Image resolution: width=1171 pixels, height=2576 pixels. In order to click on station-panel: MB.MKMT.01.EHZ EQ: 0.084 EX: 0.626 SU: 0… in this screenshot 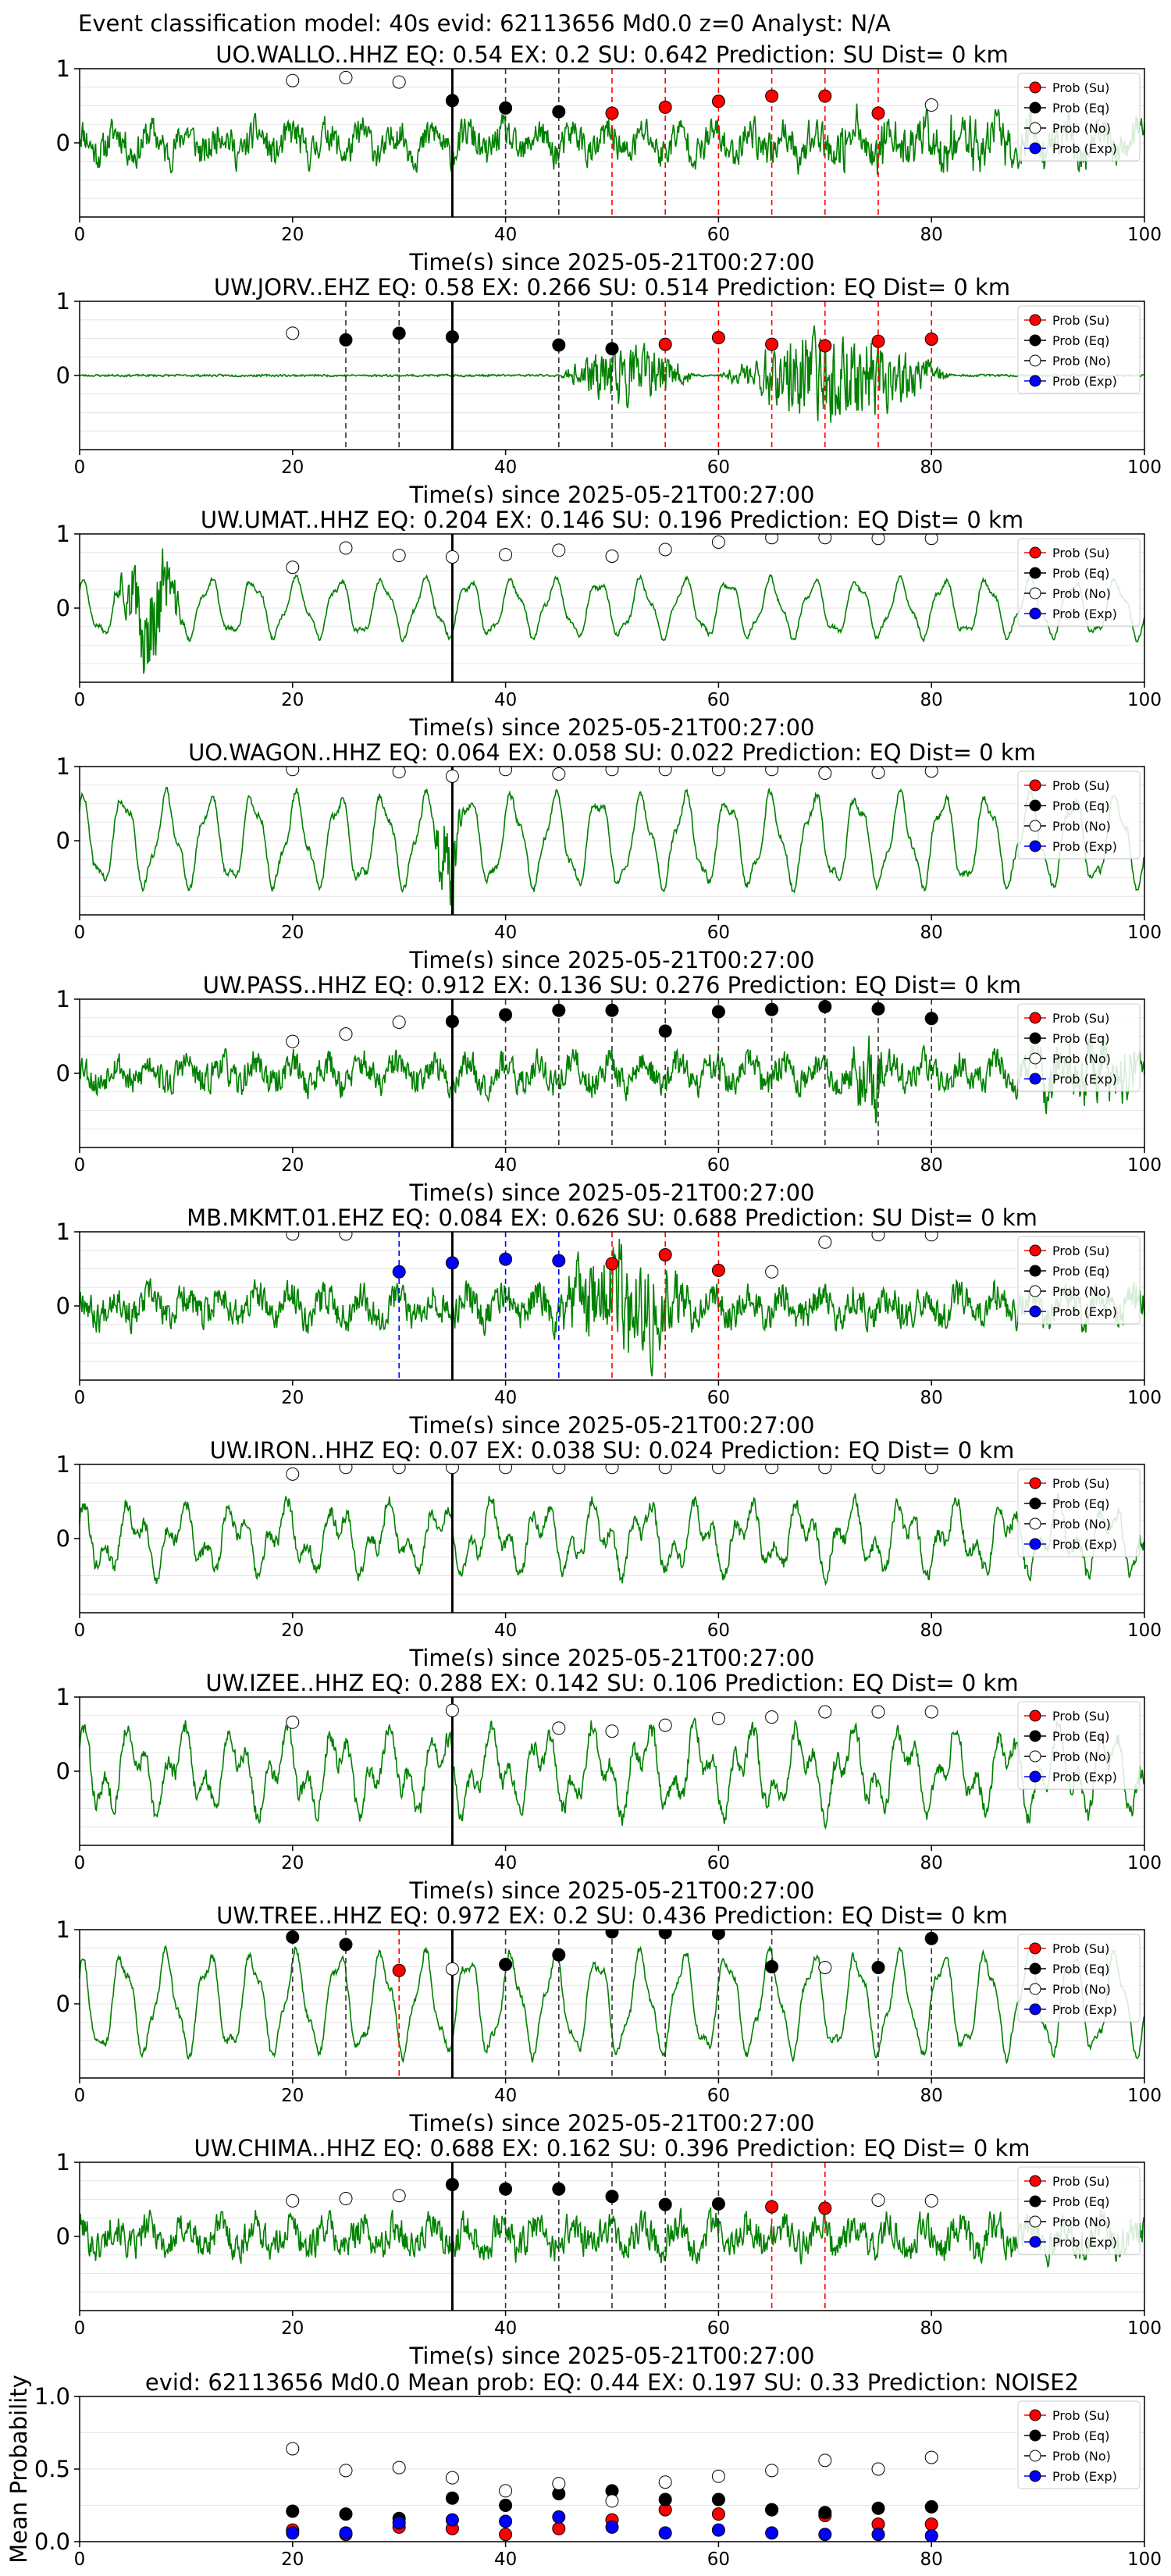, I will do `click(609, 1320)`.